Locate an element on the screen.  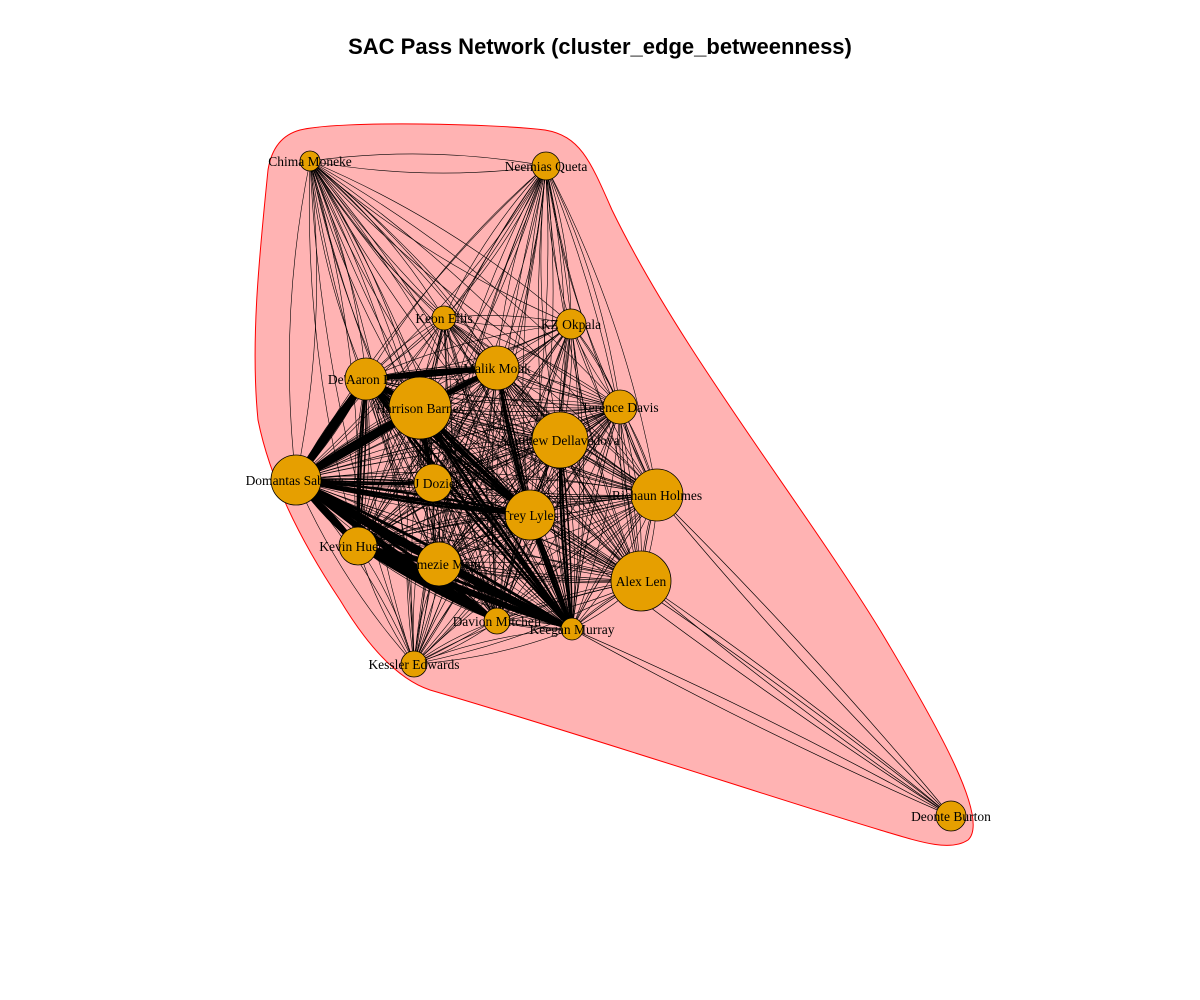
node-murray: Keegan Murray is located at coordinates (572, 629).